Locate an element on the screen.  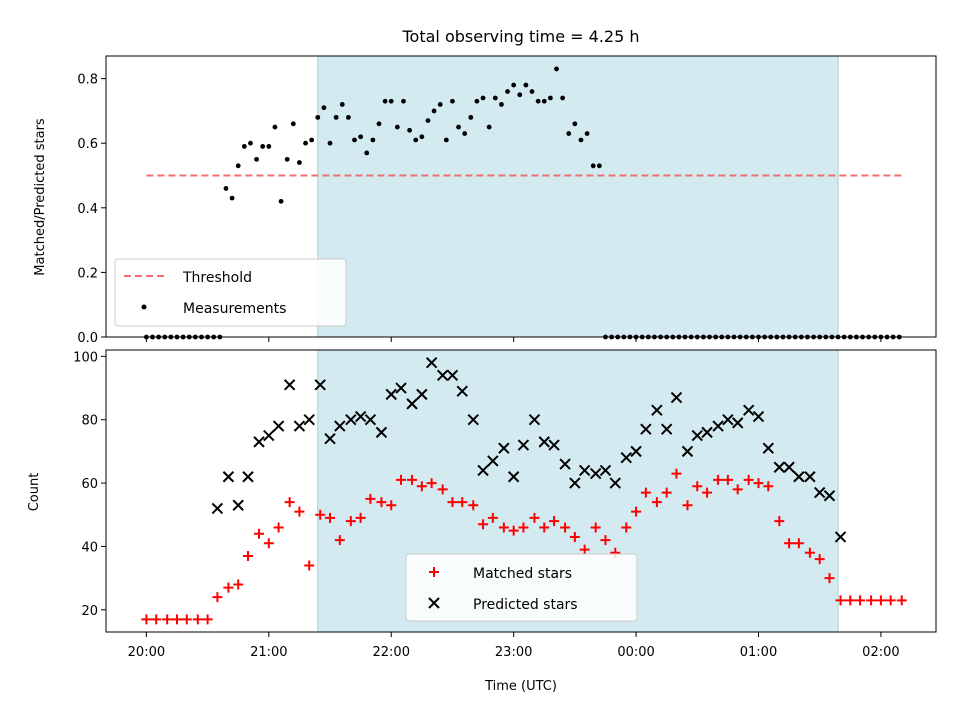
x-tick-label: 22:00 is located at coordinates (391, 652).